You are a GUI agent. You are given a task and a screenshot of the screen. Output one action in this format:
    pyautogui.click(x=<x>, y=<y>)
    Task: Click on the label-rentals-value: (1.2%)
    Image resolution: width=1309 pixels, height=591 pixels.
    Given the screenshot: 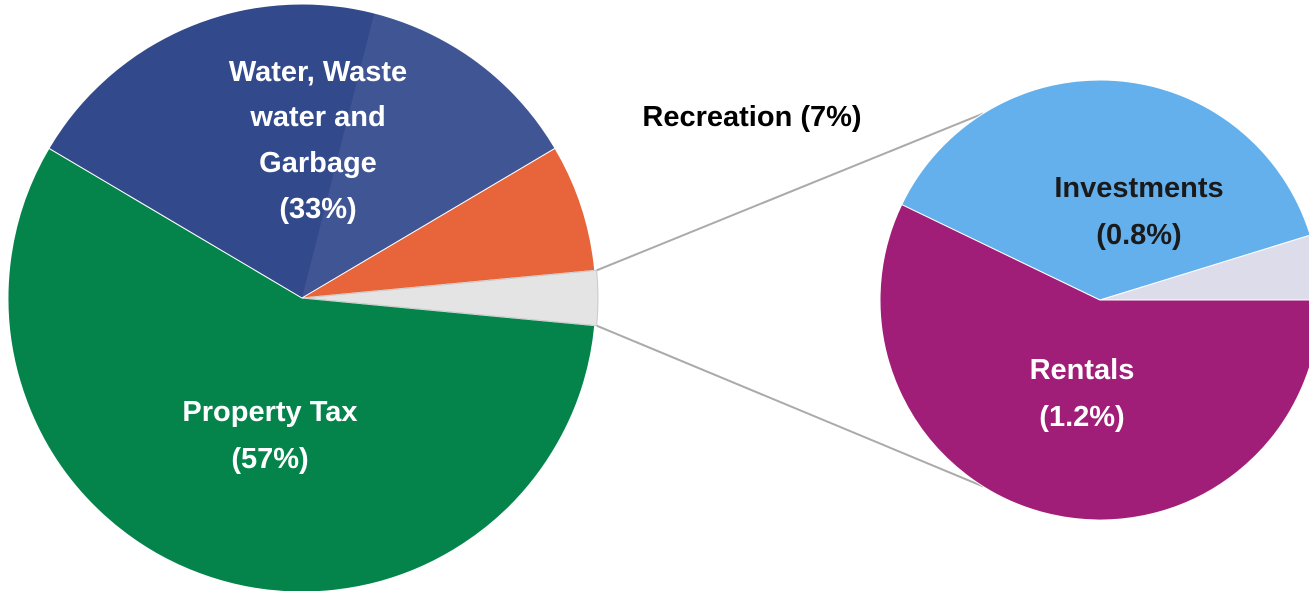 What is the action you would take?
    pyautogui.click(x=1081, y=417)
    